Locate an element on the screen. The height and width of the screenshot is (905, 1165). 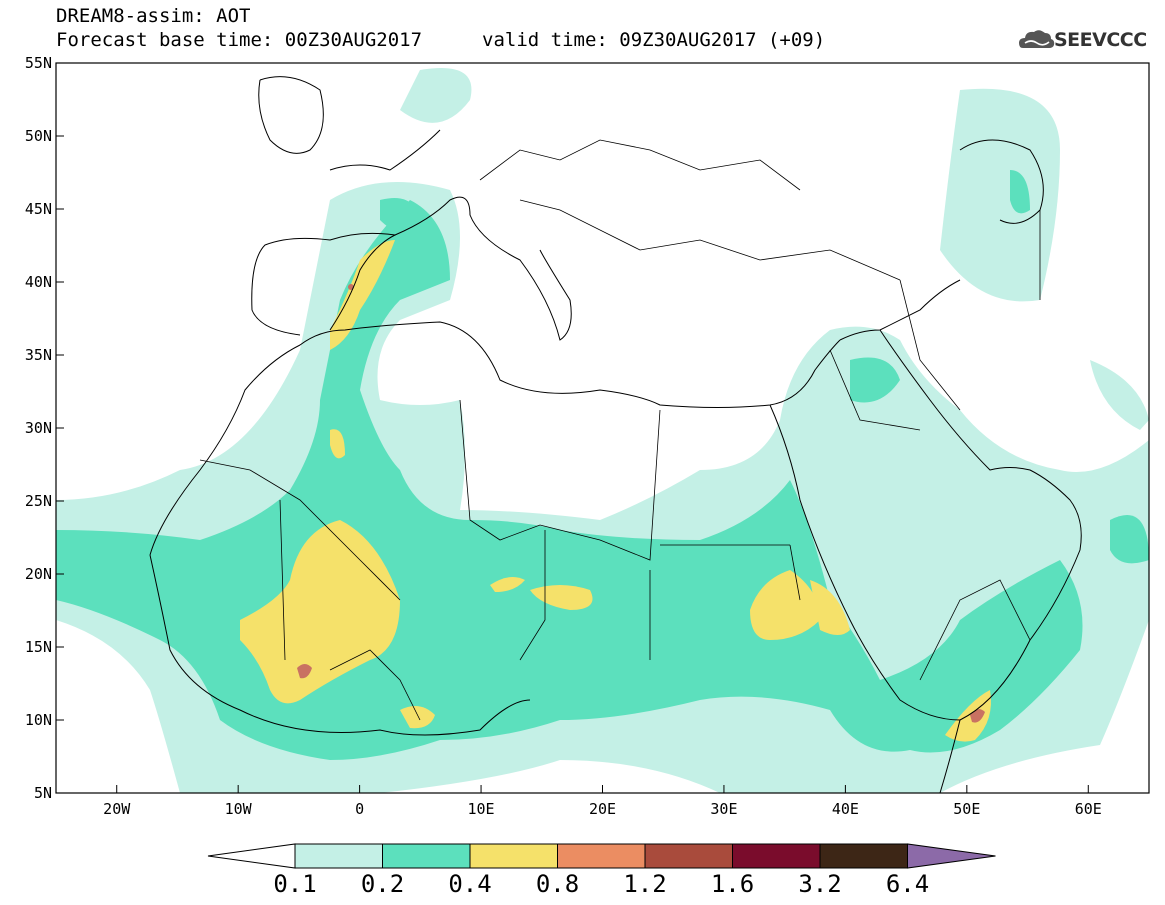
lat-label: 10N is located at coordinates (38, 720).